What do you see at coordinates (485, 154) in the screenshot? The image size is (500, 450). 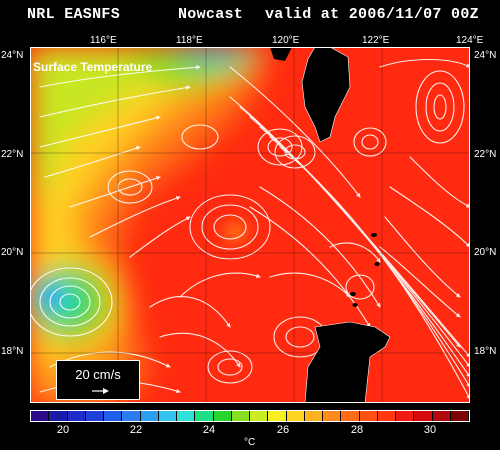 I see `lat-tick-right-22: 22°N` at bounding box center [485, 154].